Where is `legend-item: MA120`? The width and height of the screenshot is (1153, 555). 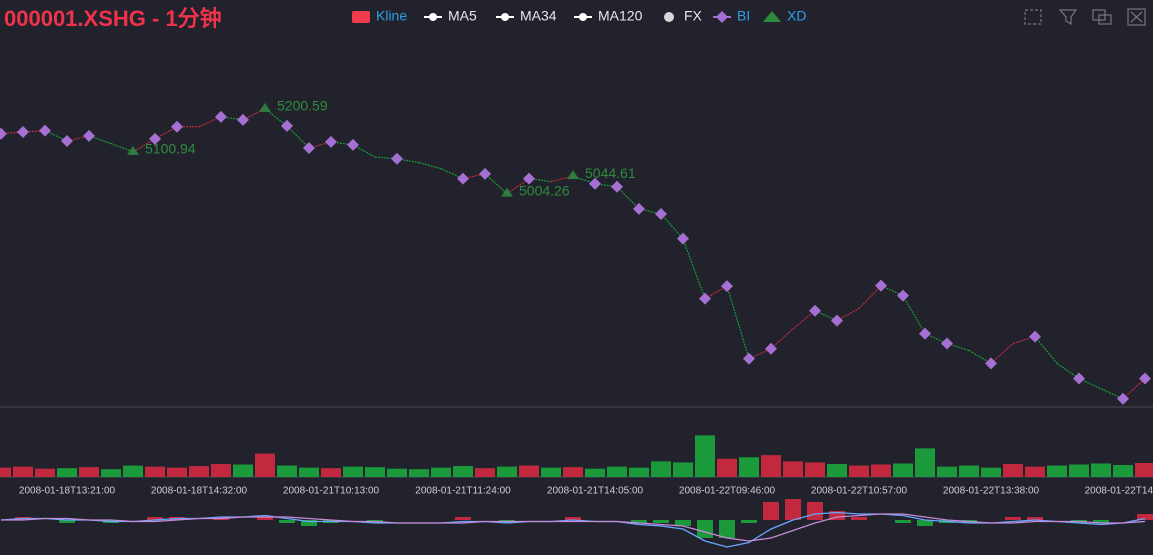 legend-item: MA120 is located at coordinates (608, 16).